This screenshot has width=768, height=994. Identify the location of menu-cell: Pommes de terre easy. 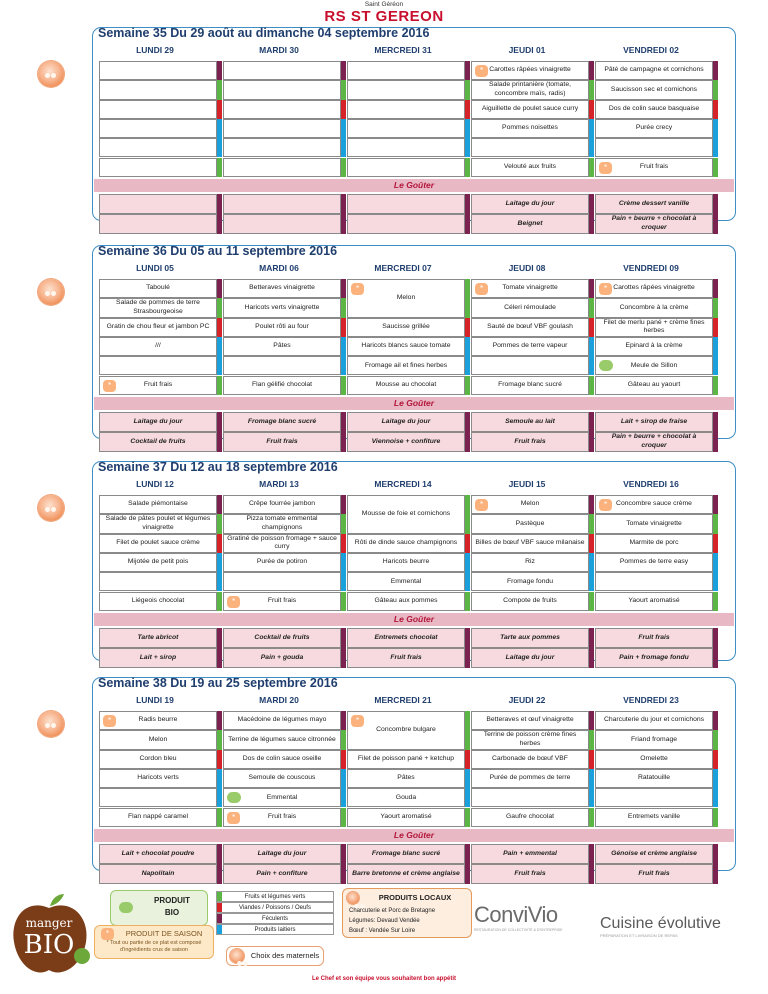
(654, 562).